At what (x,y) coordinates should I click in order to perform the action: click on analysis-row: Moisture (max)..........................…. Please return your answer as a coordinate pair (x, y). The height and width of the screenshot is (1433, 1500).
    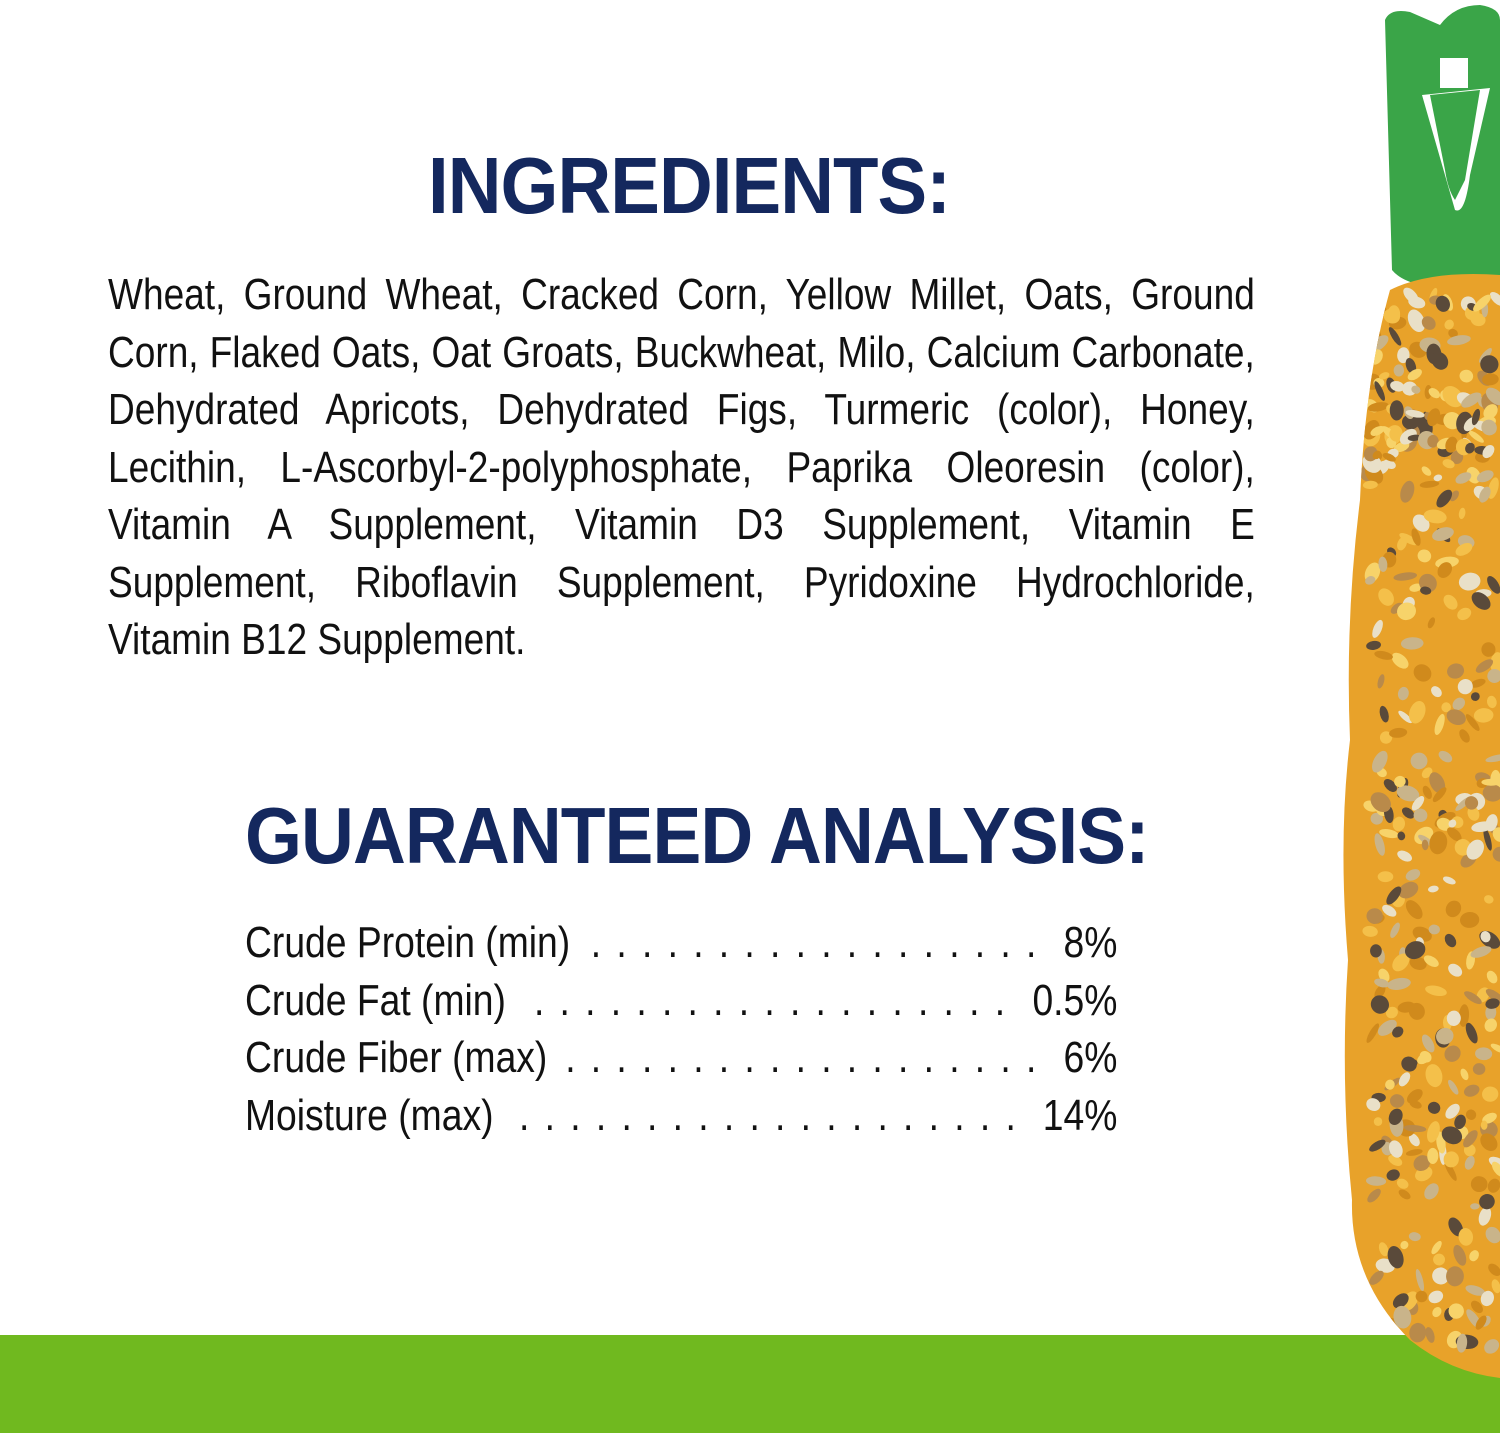
    Looking at the image, I should click on (681, 1120).